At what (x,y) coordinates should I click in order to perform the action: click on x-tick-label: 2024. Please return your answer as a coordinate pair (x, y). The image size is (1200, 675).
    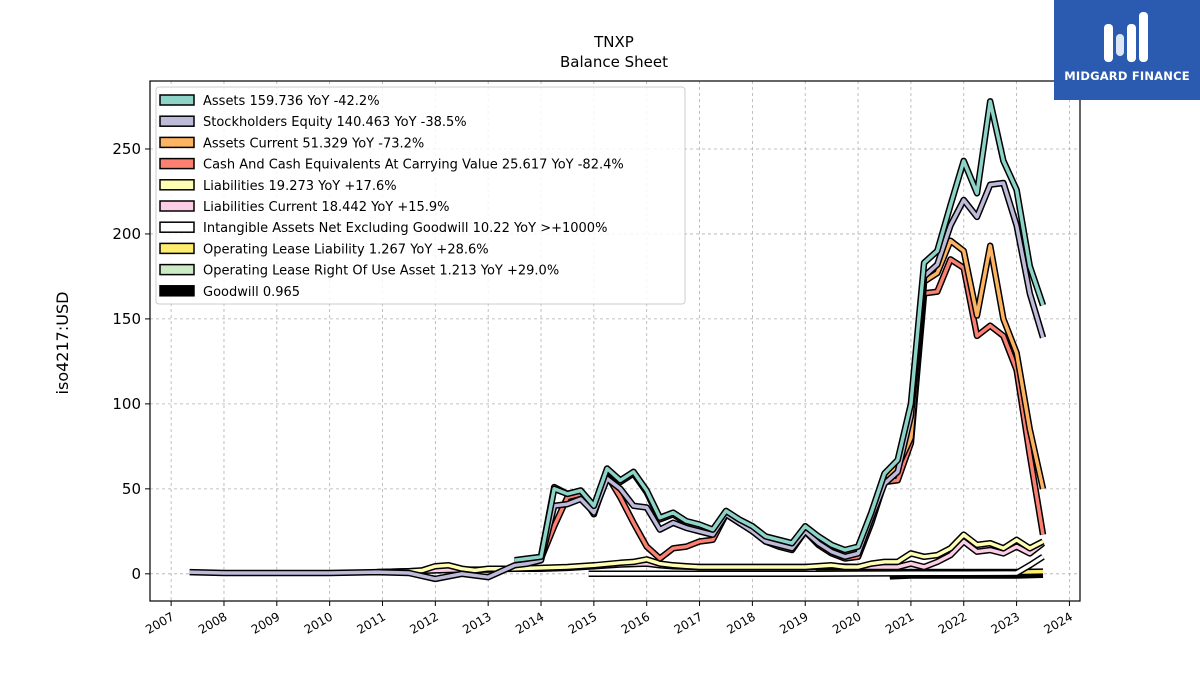
    Looking at the image, I should click on (1057, 622).